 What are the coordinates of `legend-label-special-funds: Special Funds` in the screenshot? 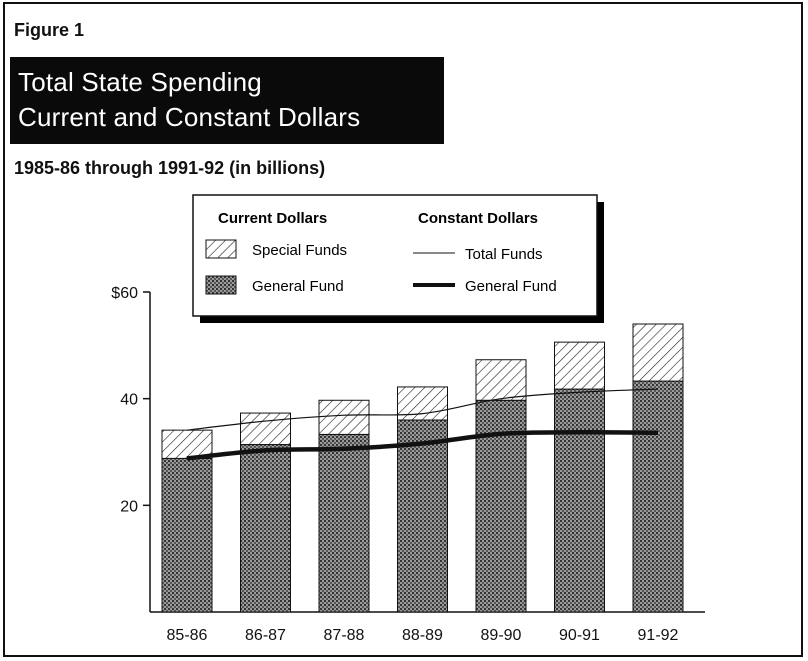 It's located at (299, 250).